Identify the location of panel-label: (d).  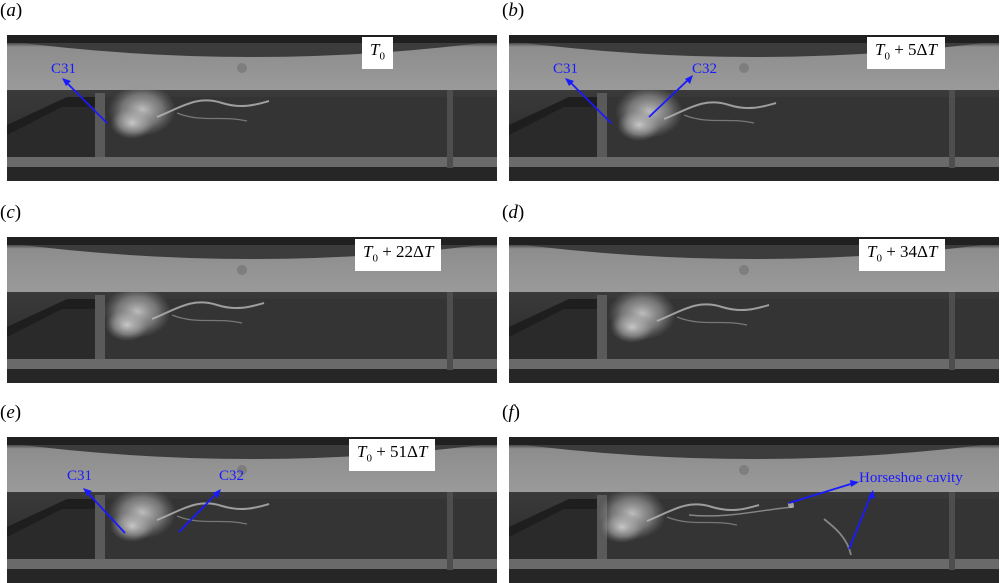
(513, 212).